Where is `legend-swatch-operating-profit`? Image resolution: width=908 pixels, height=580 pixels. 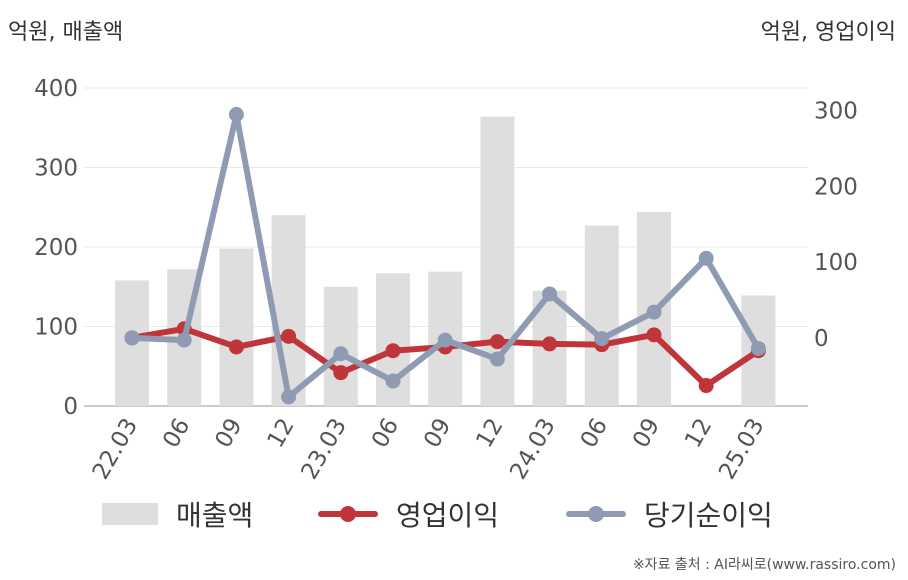
legend-swatch-operating-profit is located at coordinates (348, 514).